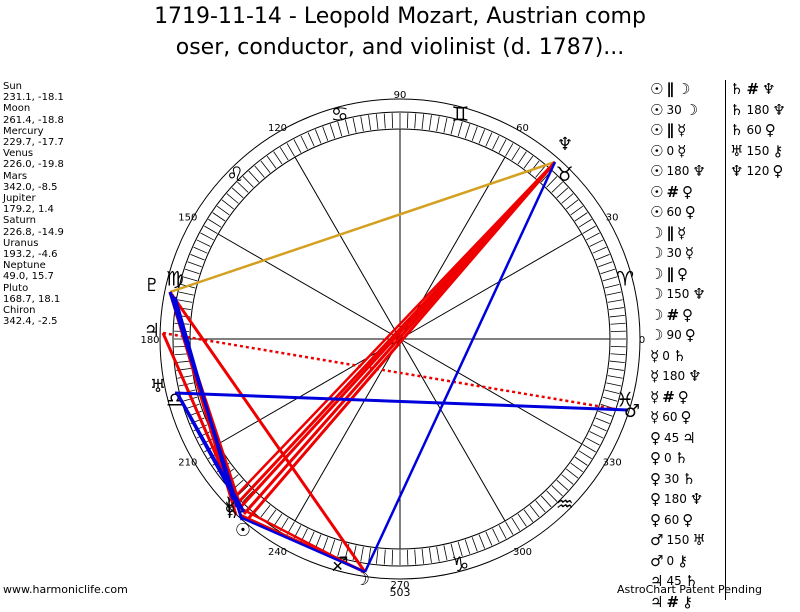 This screenshot has width=800, height=612. Describe the element at coordinates (632, 411) in the screenshot. I see `mars-icon: ♂` at that location.